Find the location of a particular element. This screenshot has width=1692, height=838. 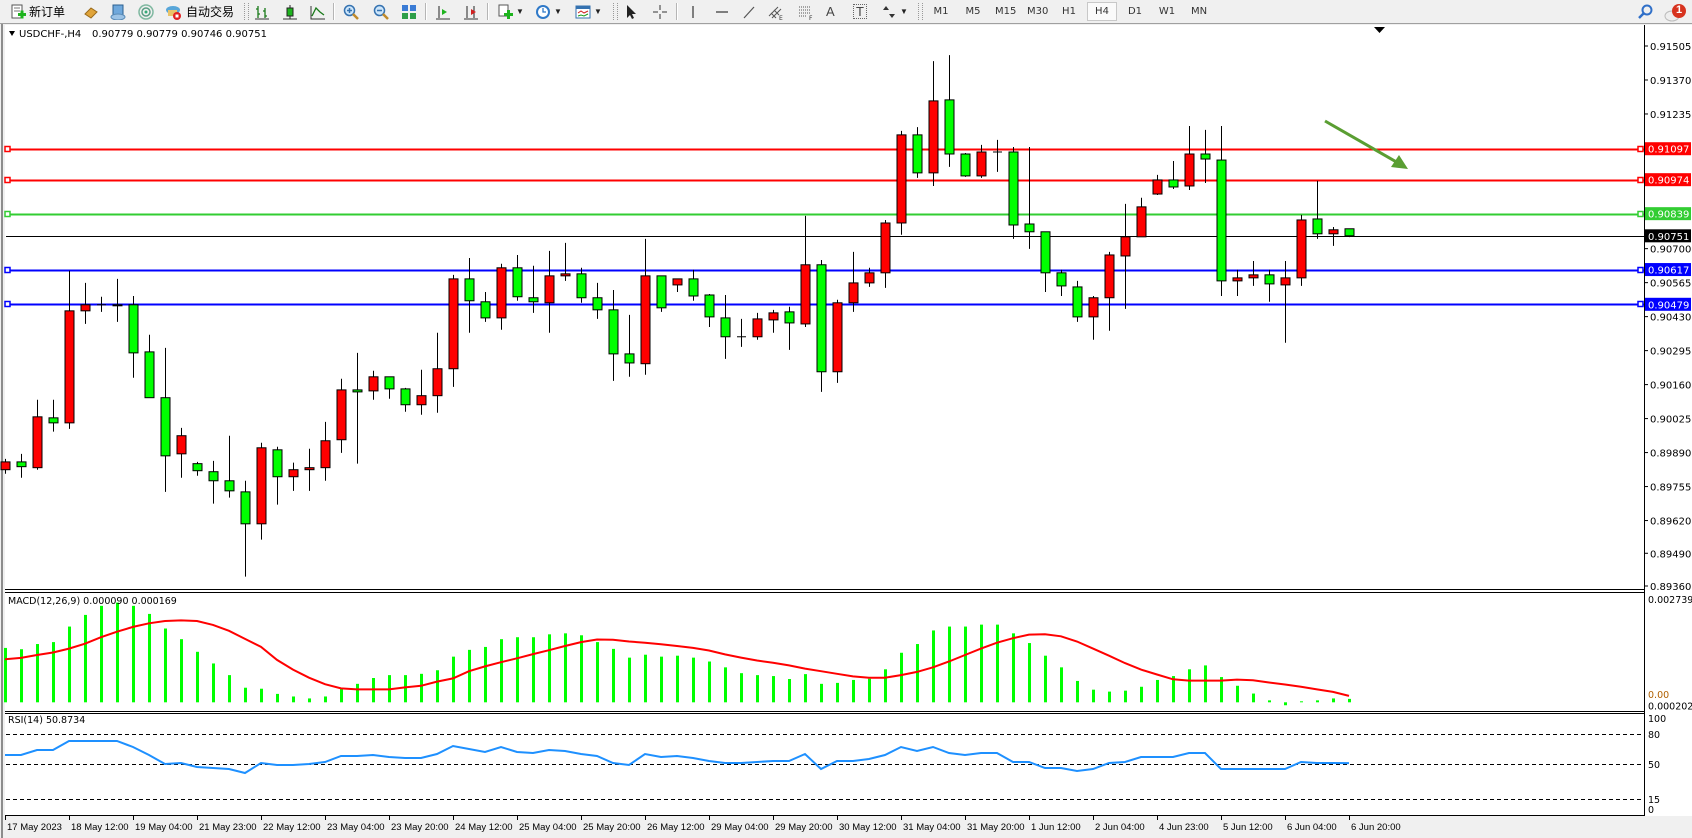

data-window-button is located at coordinates (118, 11).